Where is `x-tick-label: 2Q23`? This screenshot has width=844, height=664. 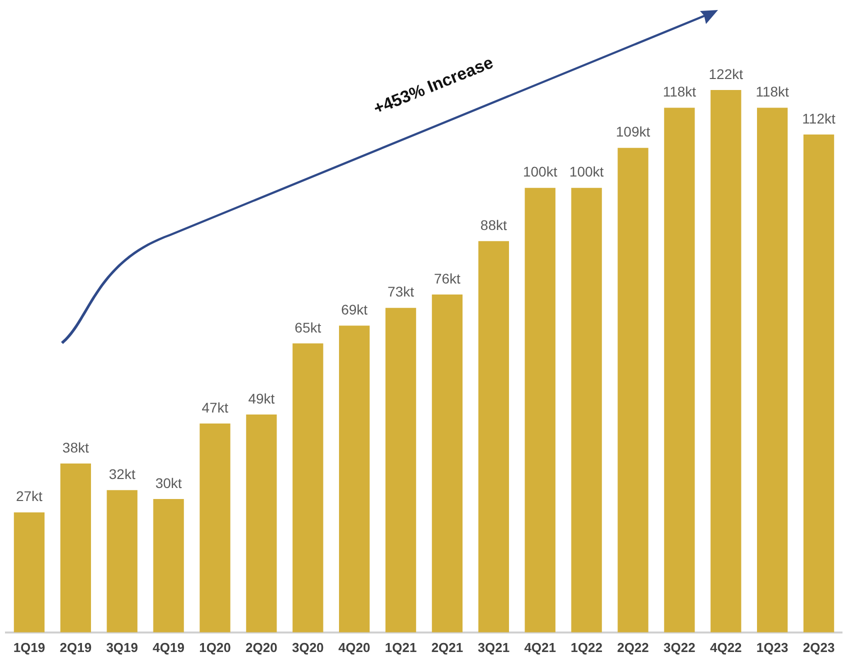
x-tick-label: 2Q23 is located at coordinates (818, 647).